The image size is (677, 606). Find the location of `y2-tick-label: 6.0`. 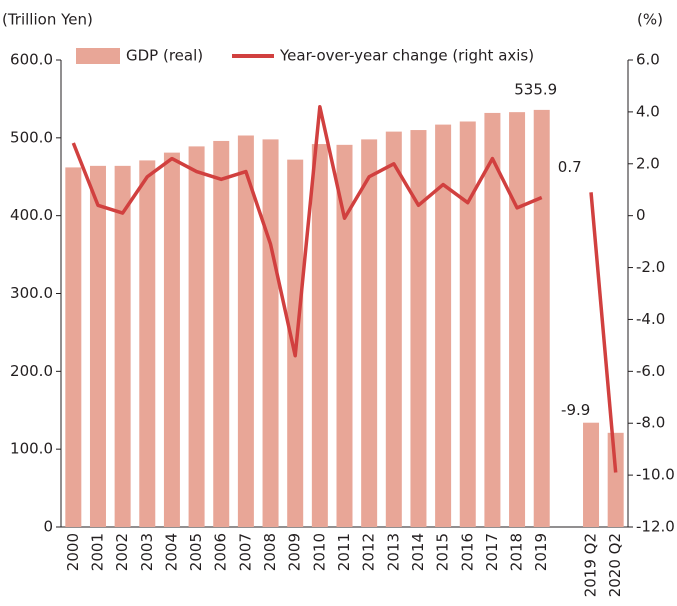

y2-tick-label: 6.0 is located at coordinates (648, 60).